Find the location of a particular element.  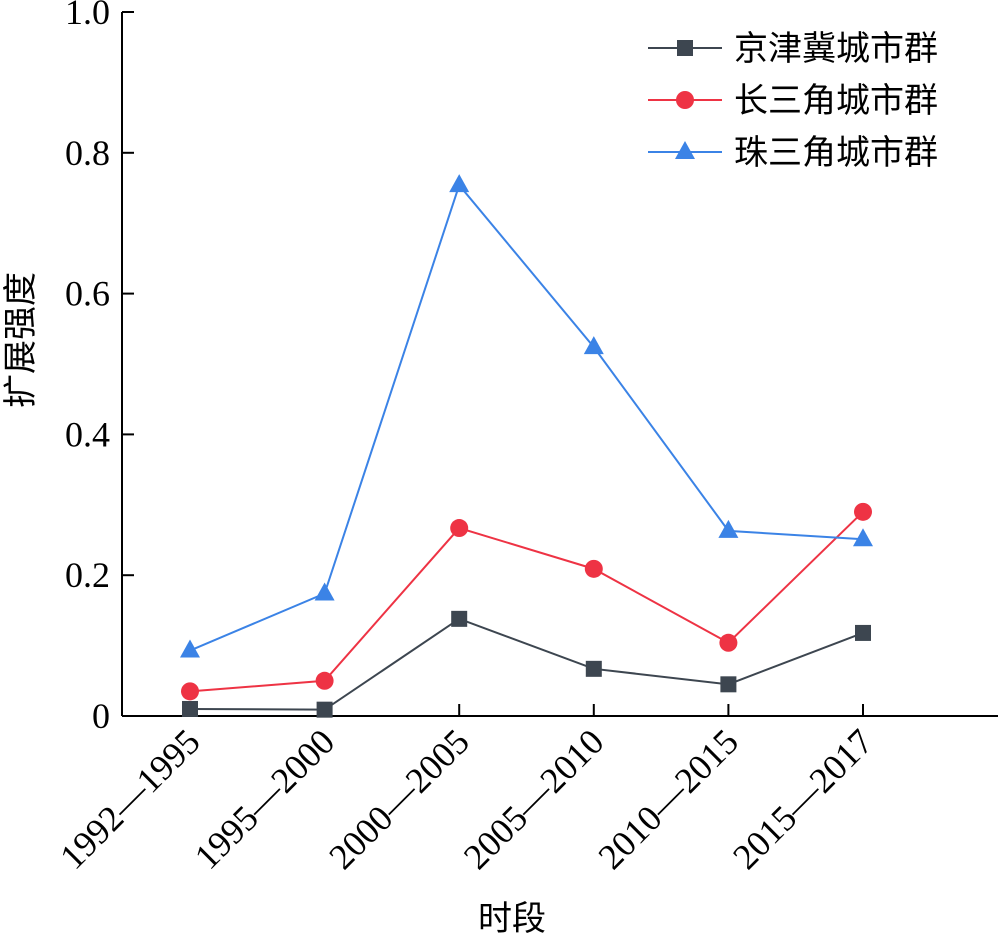

legend-item: 长三角城市群 is located at coordinates (793, 101).